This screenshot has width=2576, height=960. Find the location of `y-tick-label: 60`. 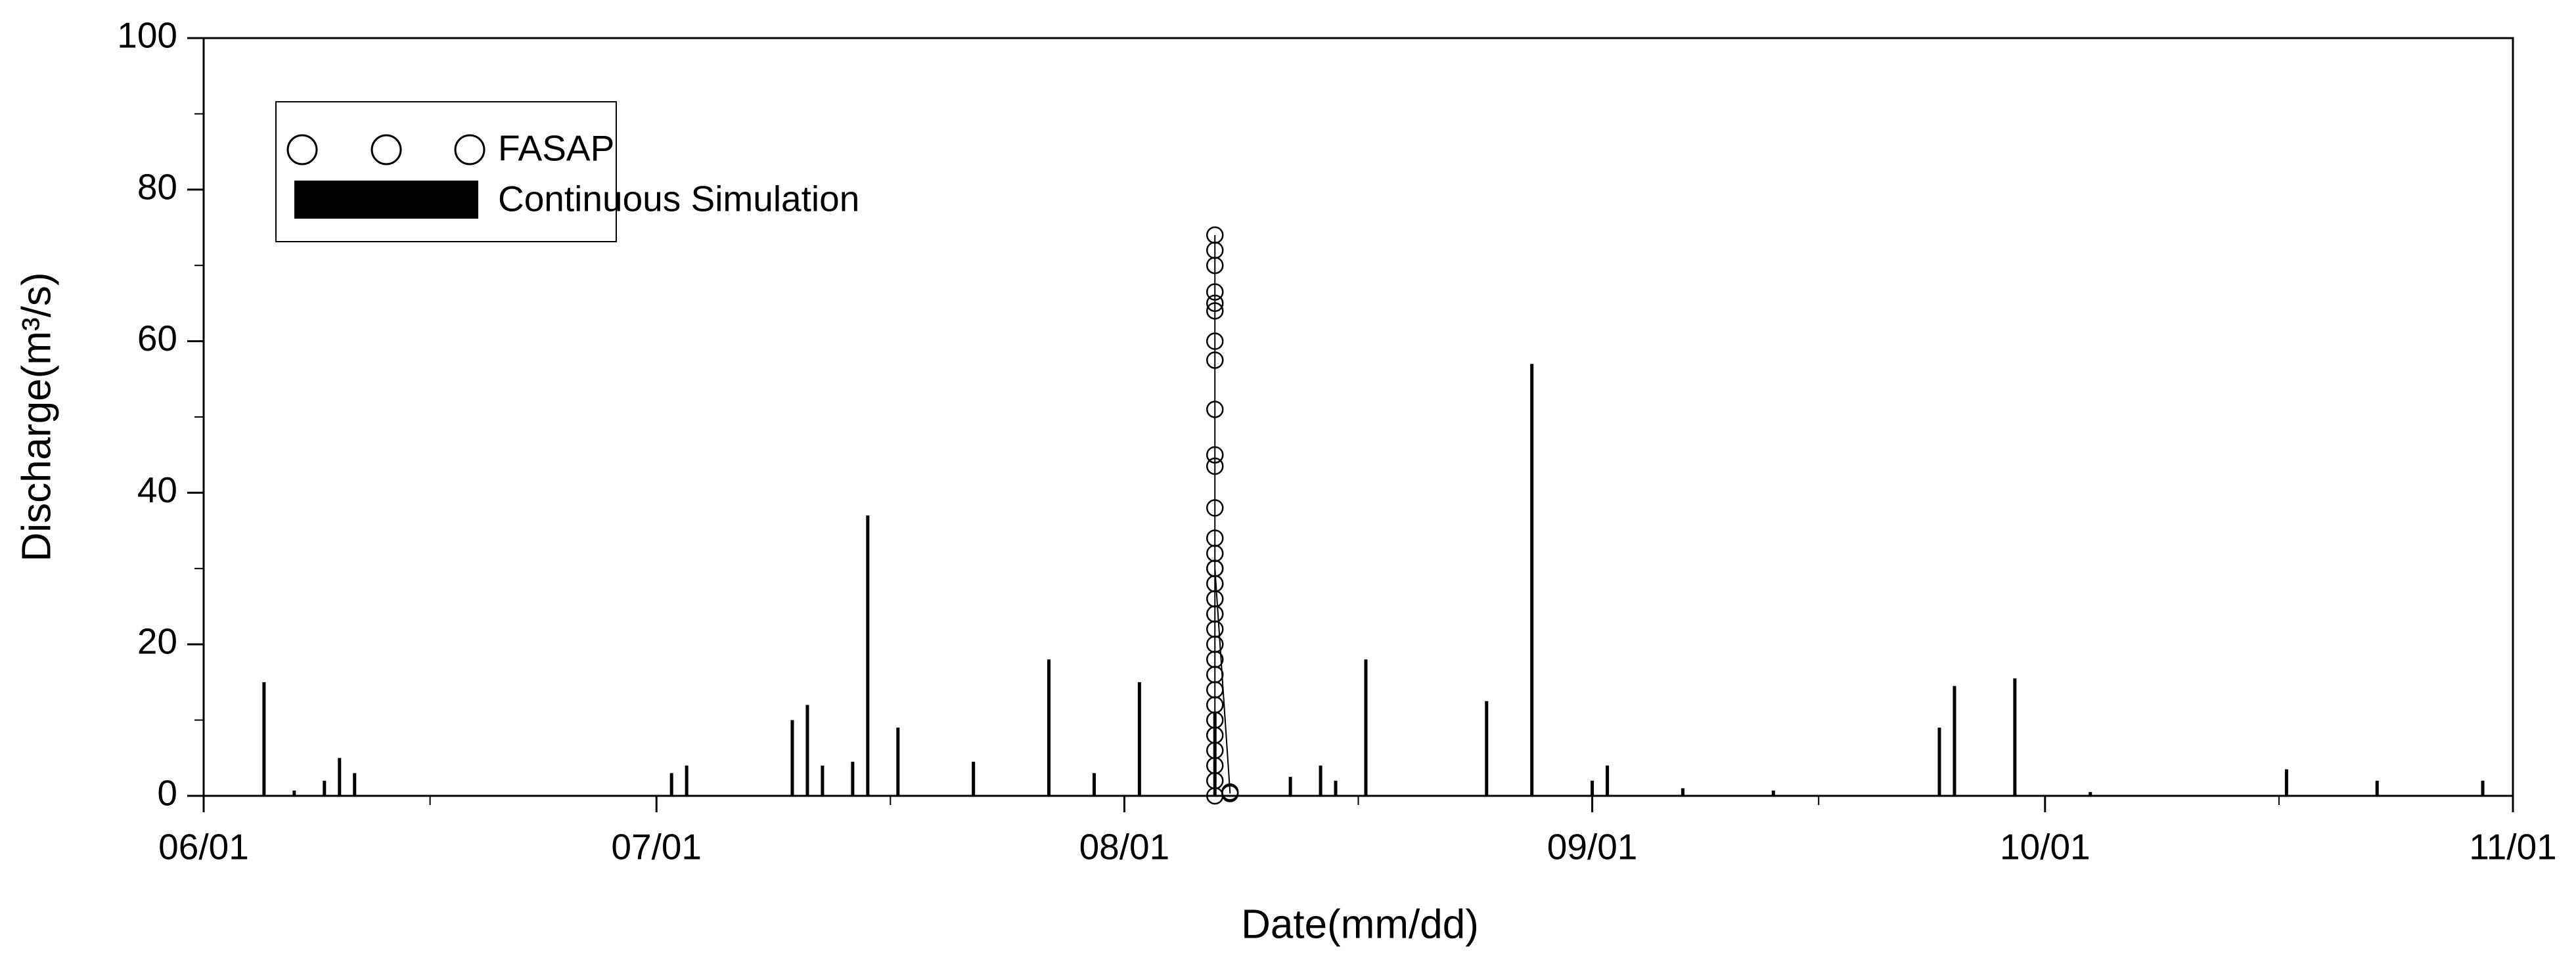

y-tick-label: 60 is located at coordinates (157, 338).